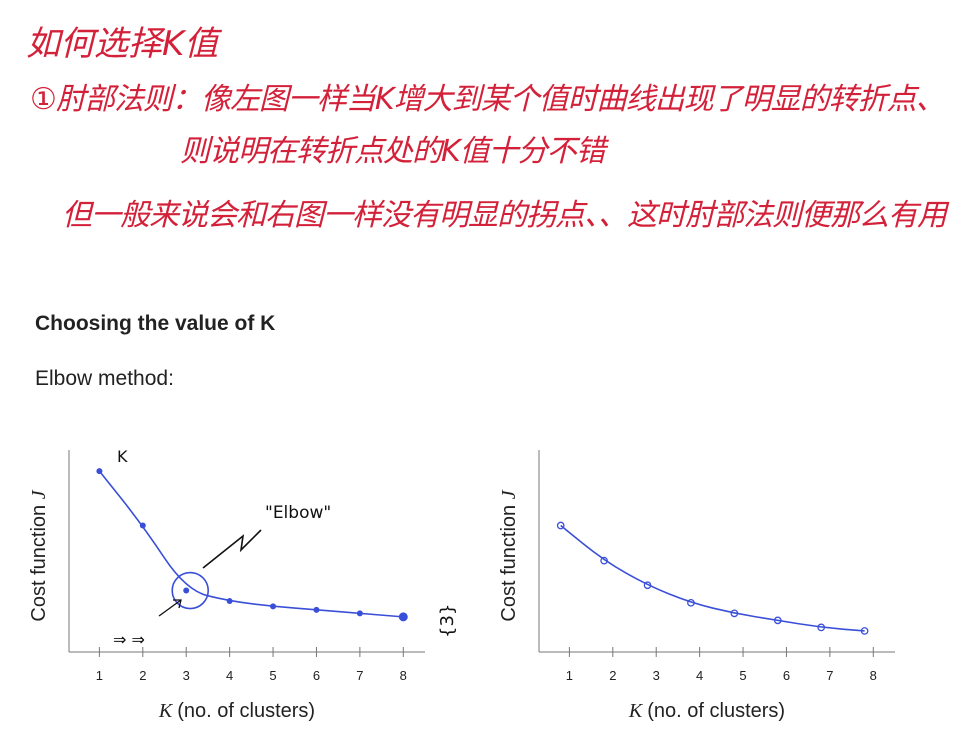 Image resolution: width=979 pixels, height=744 pixels. What do you see at coordinates (155, 323) in the screenshot?
I see `slide-title: Choosing the value of K` at bounding box center [155, 323].